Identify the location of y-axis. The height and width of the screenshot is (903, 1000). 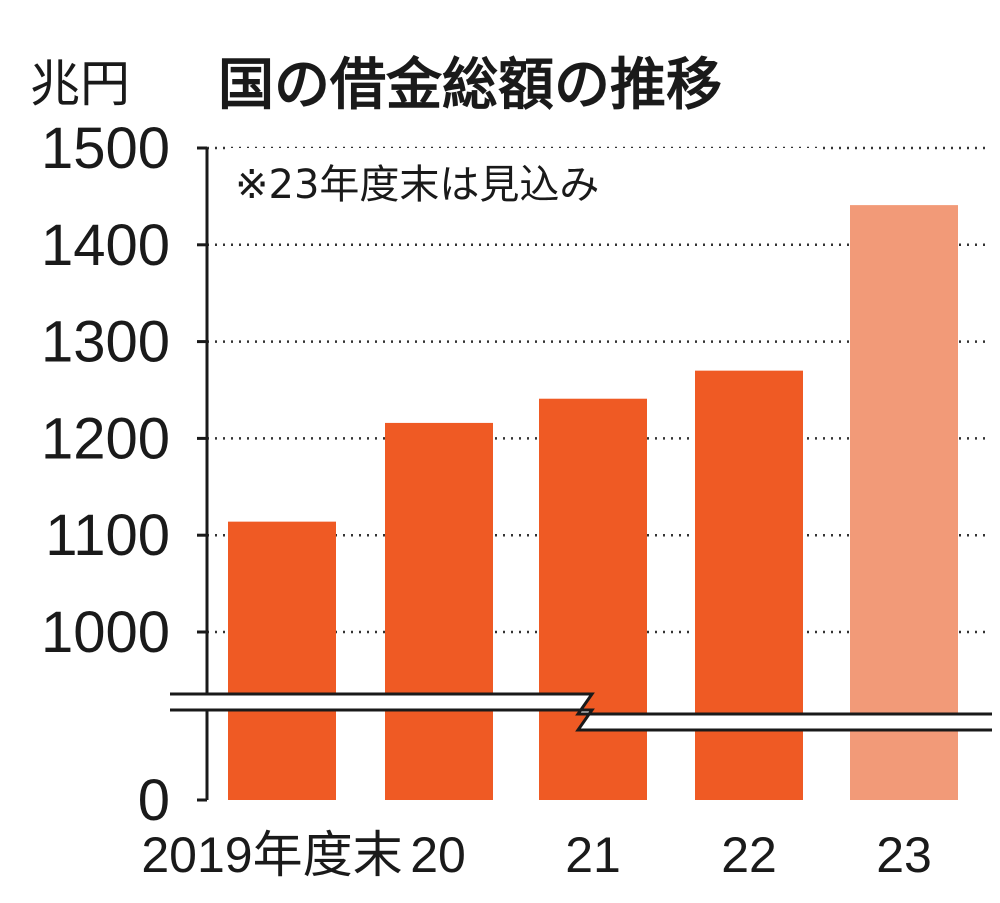
(203, 474).